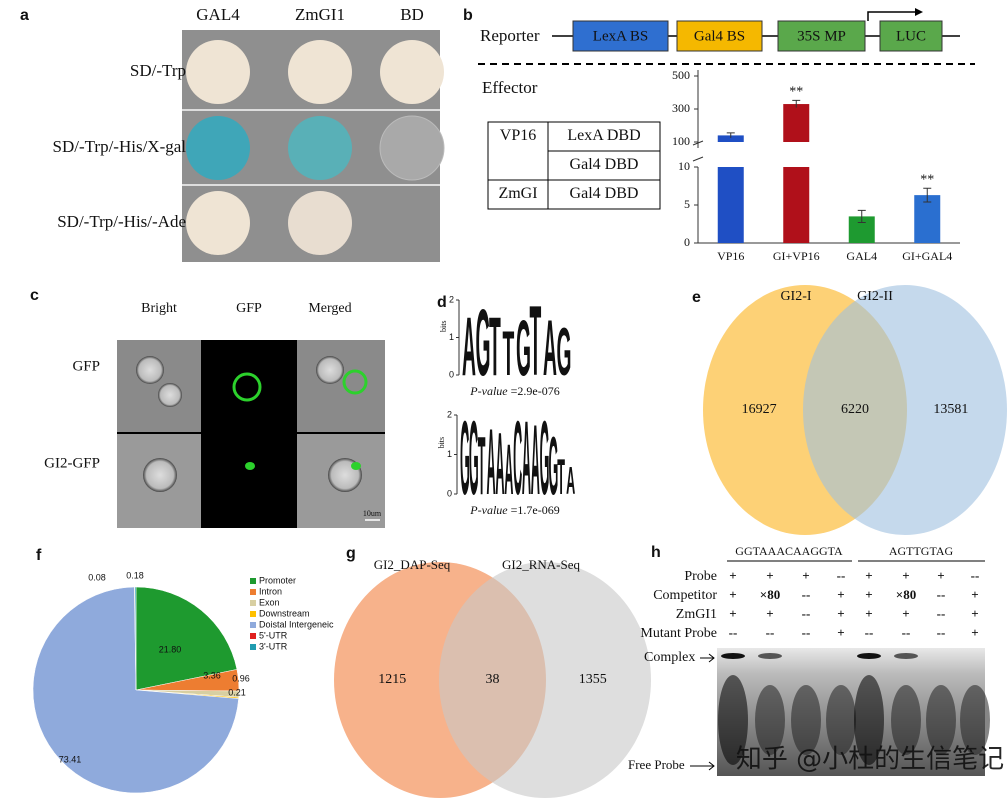  Describe the element at coordinates (510, 35) in the screenshot. I see `reporter-title: Reporter` at that location.